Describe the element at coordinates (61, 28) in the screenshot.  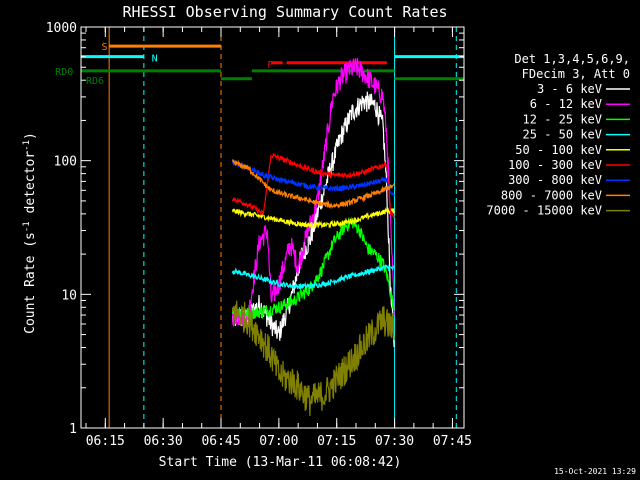
I see `y-tick-label: 1000` at that location.